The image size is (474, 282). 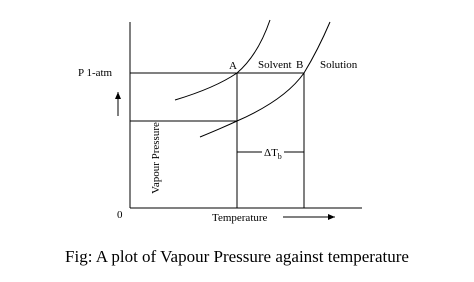 I want to click on point-label: B, so click(x=299, y=65).